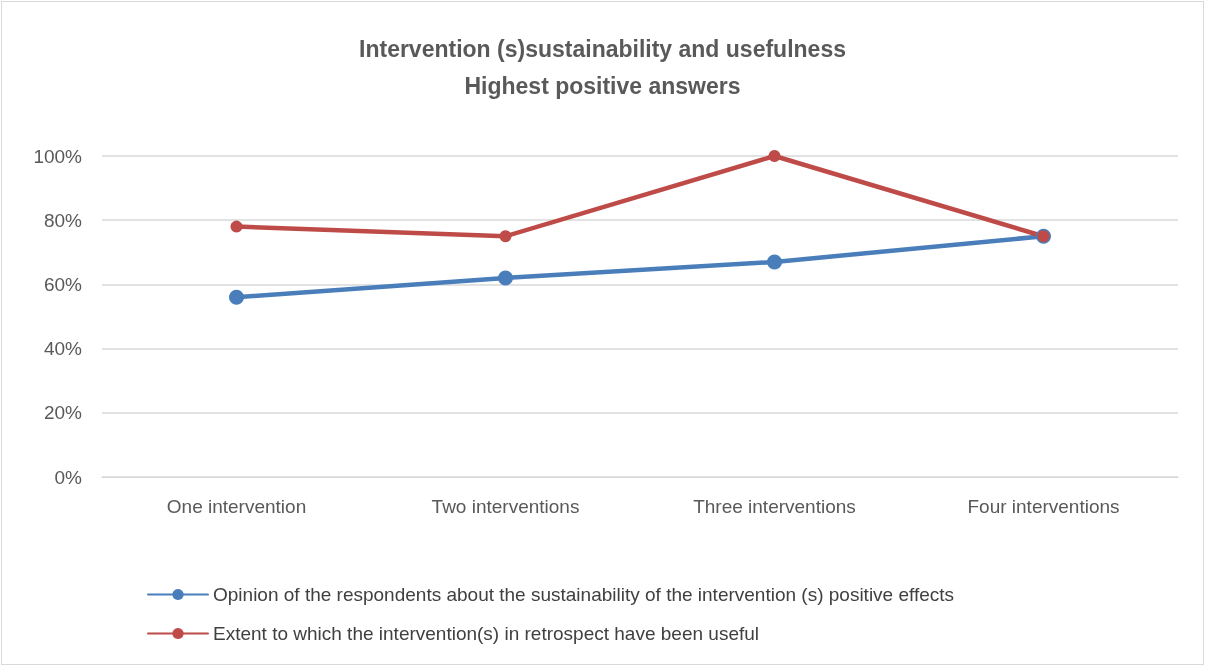 The width and height of the screenshot is (1205, 666). Describe the element at coordinates (63, 349) in the screenshot. I see `y-tick-label: 40%` at that location.